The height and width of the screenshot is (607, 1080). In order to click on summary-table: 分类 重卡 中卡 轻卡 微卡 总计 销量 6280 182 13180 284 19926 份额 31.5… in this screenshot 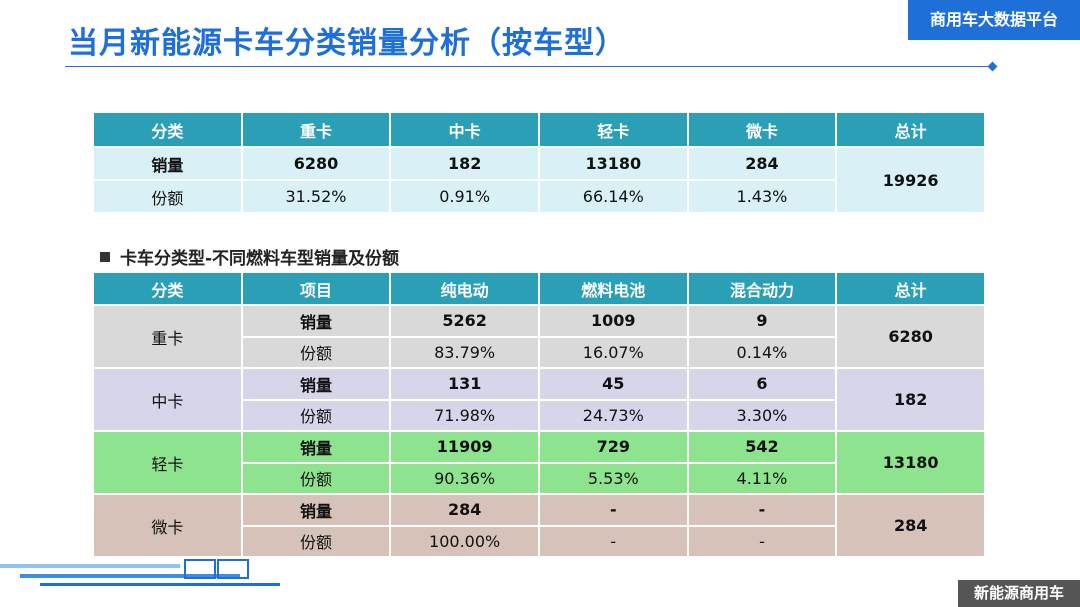, I will do `click(539, 162)`.